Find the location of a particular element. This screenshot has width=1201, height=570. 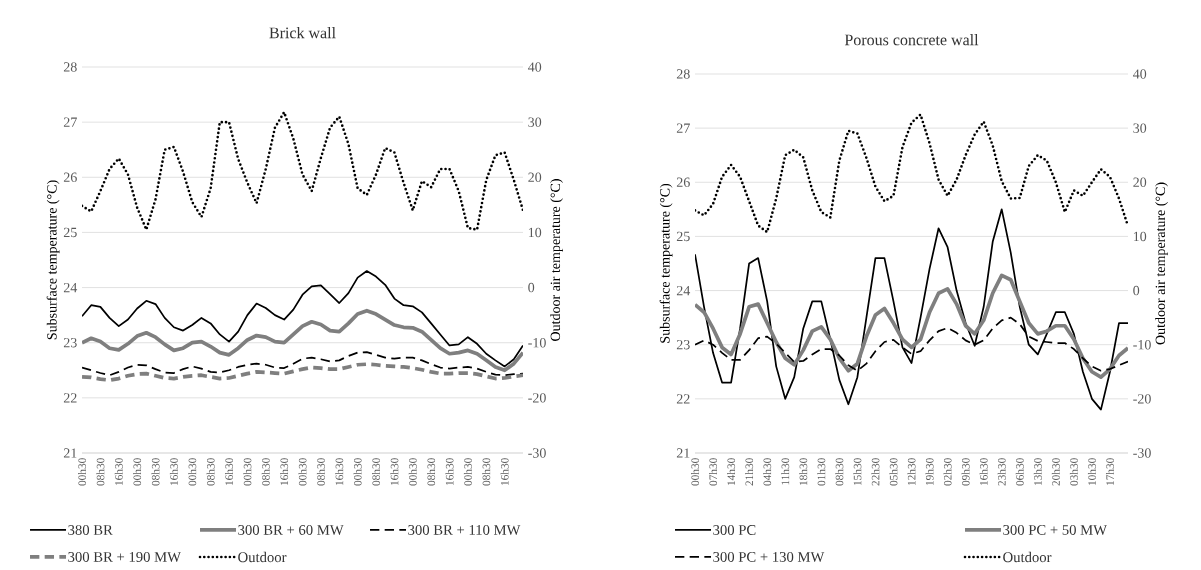

legend-label: 300 BR + 60 MW is located at coordinates (291, 530).